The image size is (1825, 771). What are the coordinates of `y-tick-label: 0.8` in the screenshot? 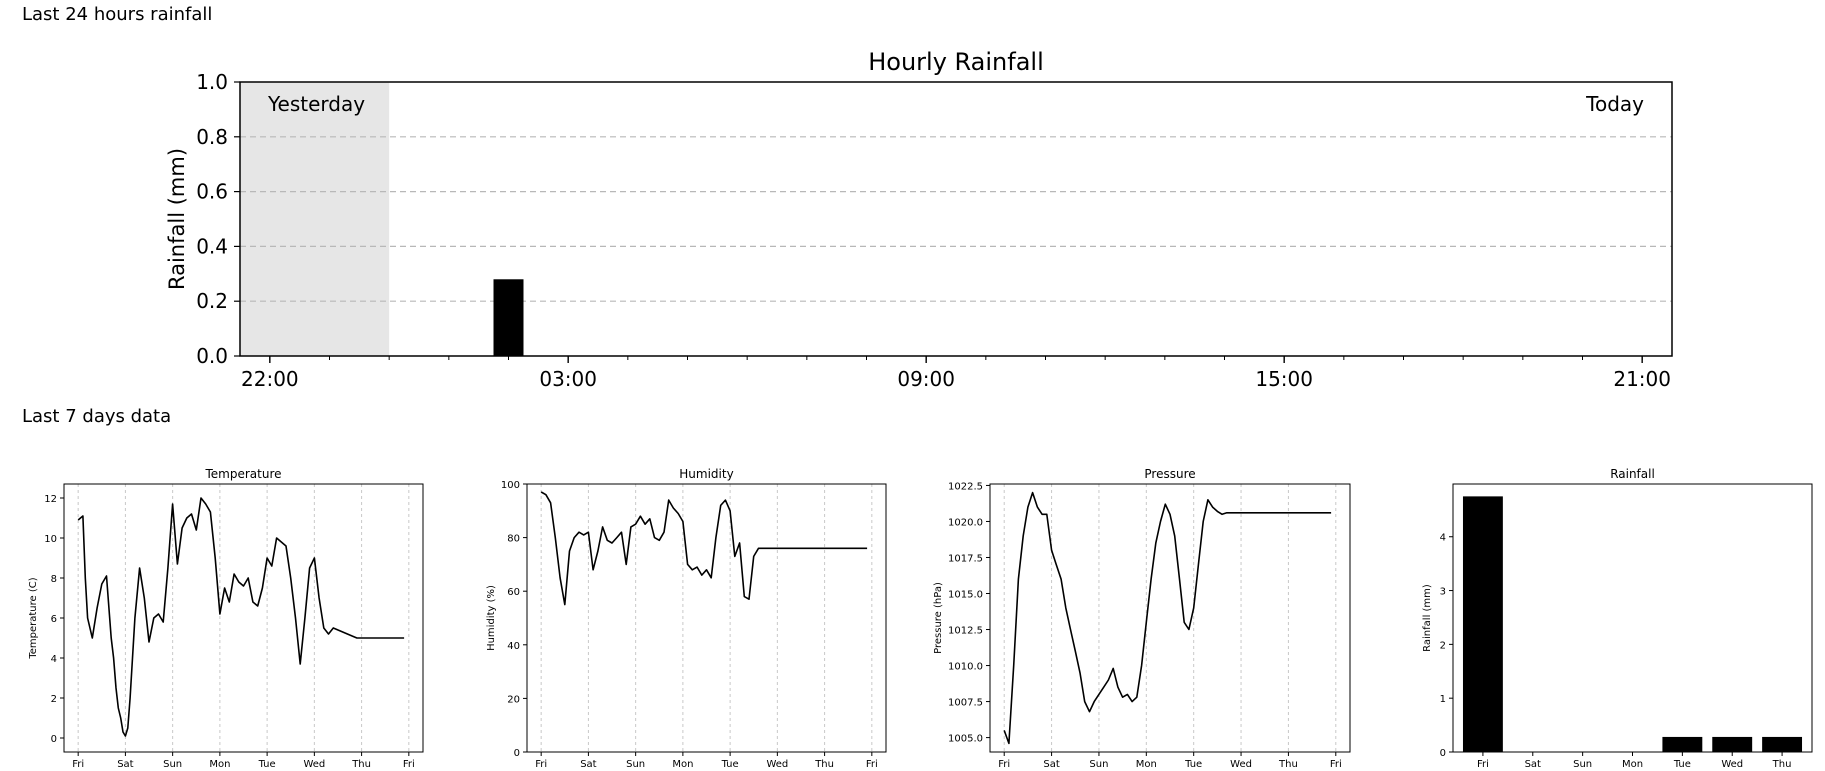 It's located at (212, 137).